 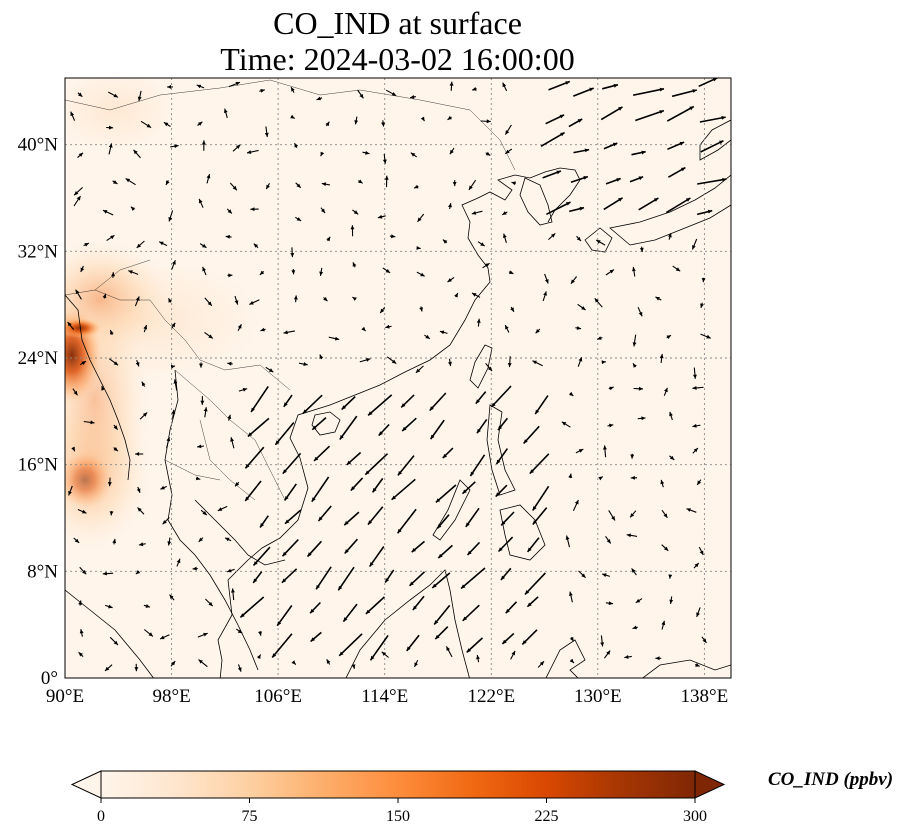 What do you see at coordinates (481, 366) in the screenshot?
I see `taiwan` at bounding box center [481, 366].